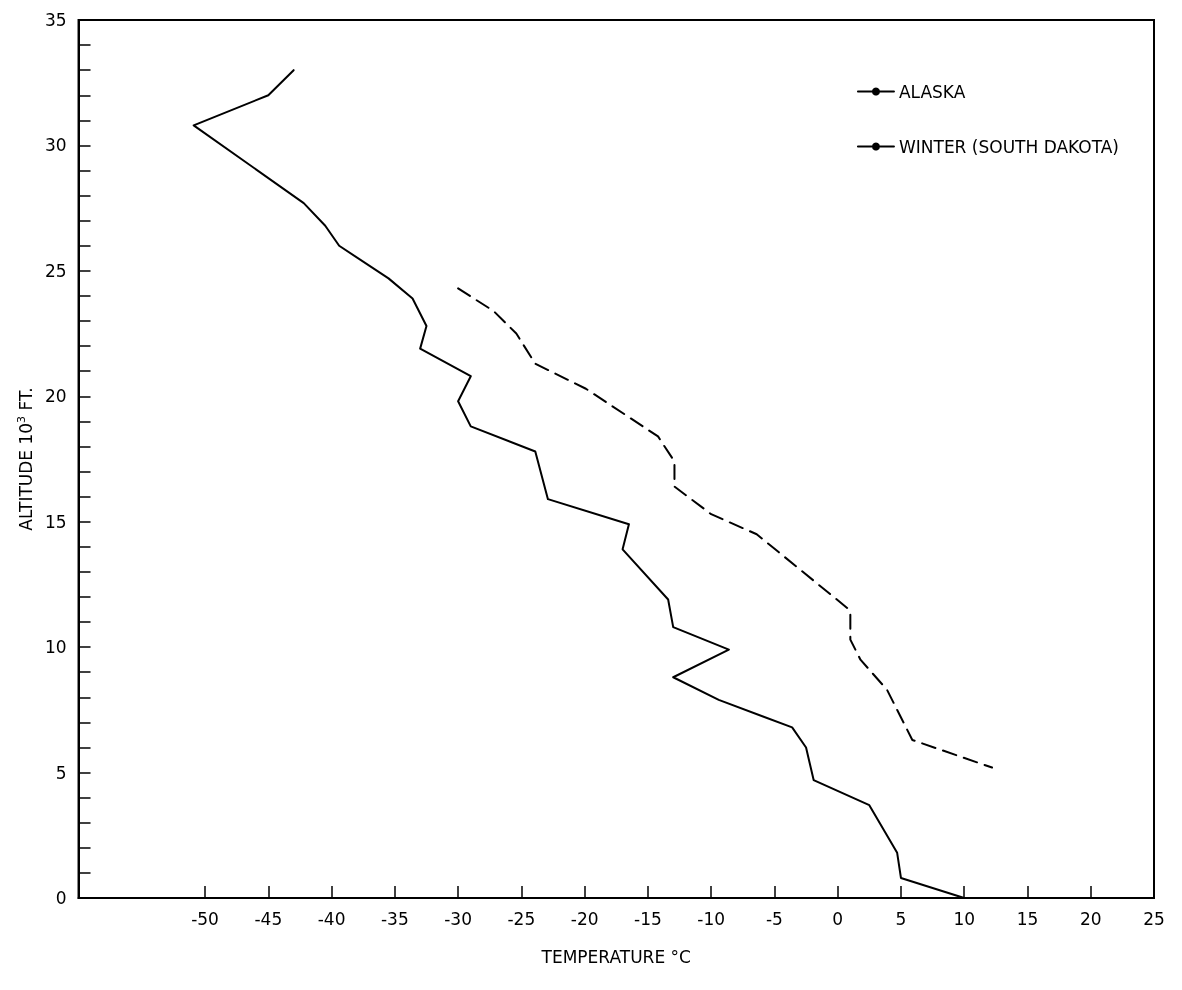 The height and width of the screenshot is (990, 1182). What do you see at coordinates (1090, 918) in the screenshot?
I see `x-tick-label: 20` at bounding box center [1090, 918].